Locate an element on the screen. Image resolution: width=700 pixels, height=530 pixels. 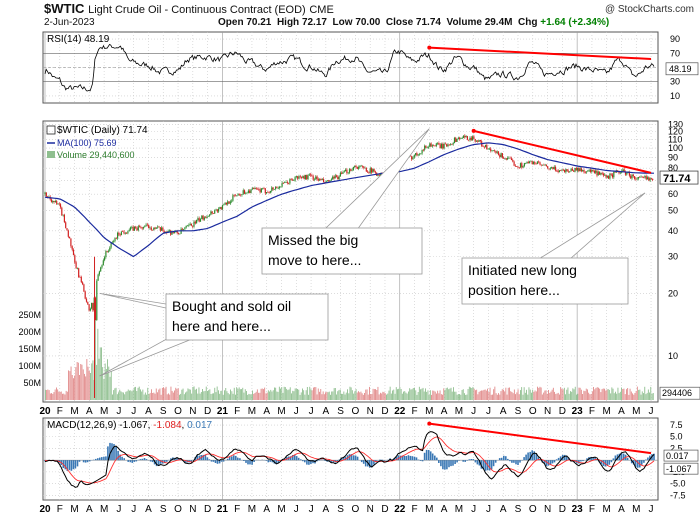
macd-tick-label: -7.5 is located at coordinates (678, 495).